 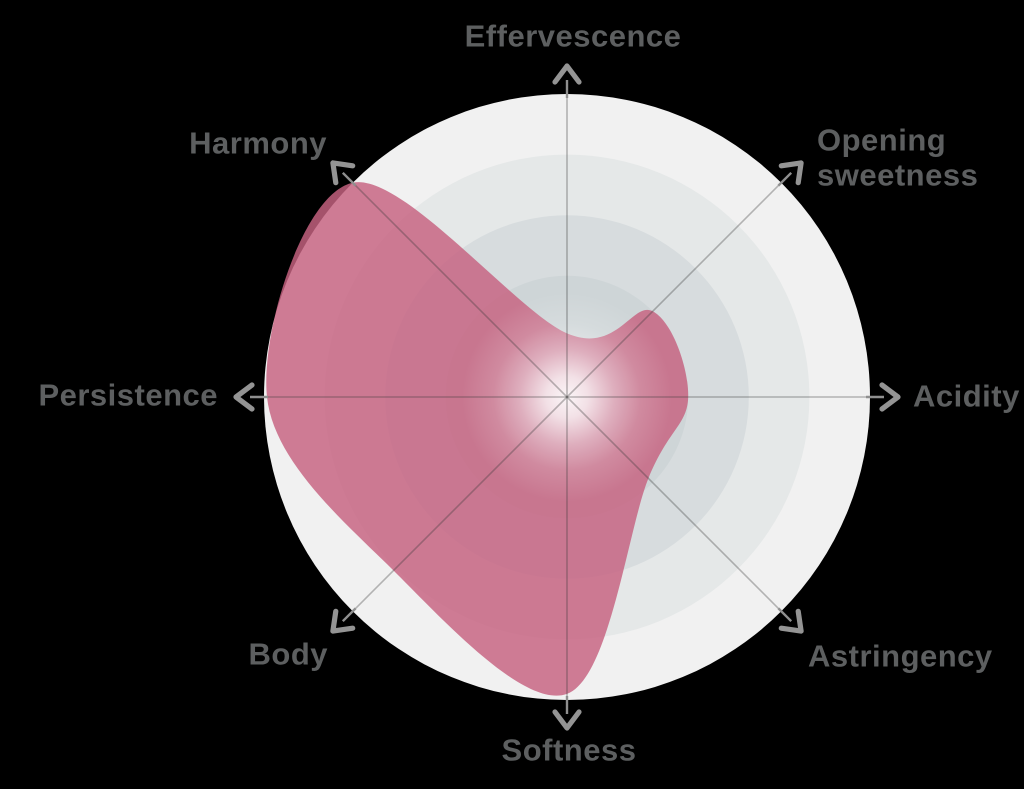 What do you see at coordinates (569, 750) in the screenshot?
I see `axis-label-softness: Softness` at bounding box center [569, 750].